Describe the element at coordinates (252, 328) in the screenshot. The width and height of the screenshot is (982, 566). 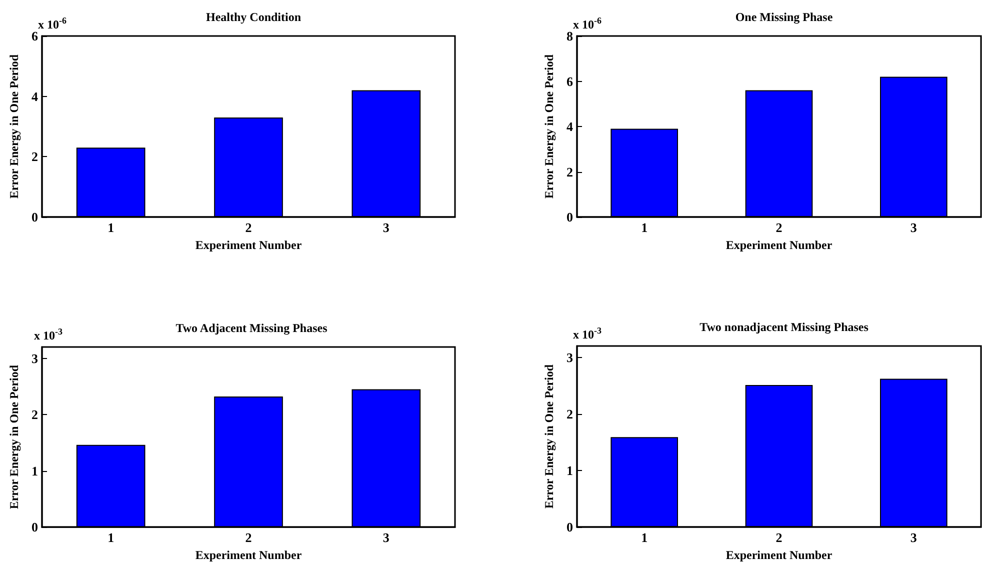
I see `chart-title: Two Adjacent Missing Phases` at that location.